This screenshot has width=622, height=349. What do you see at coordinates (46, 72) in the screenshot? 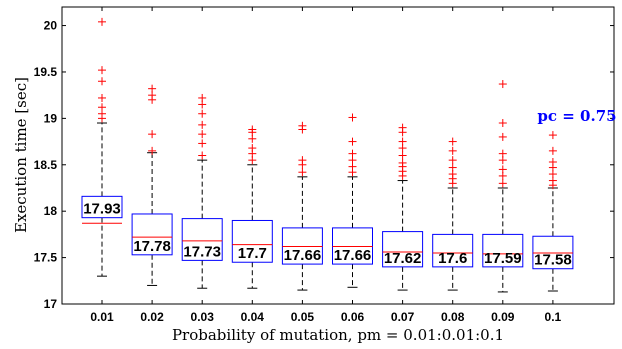
I see `y-tick-label: 19.5` at bounding box center [46, 72].